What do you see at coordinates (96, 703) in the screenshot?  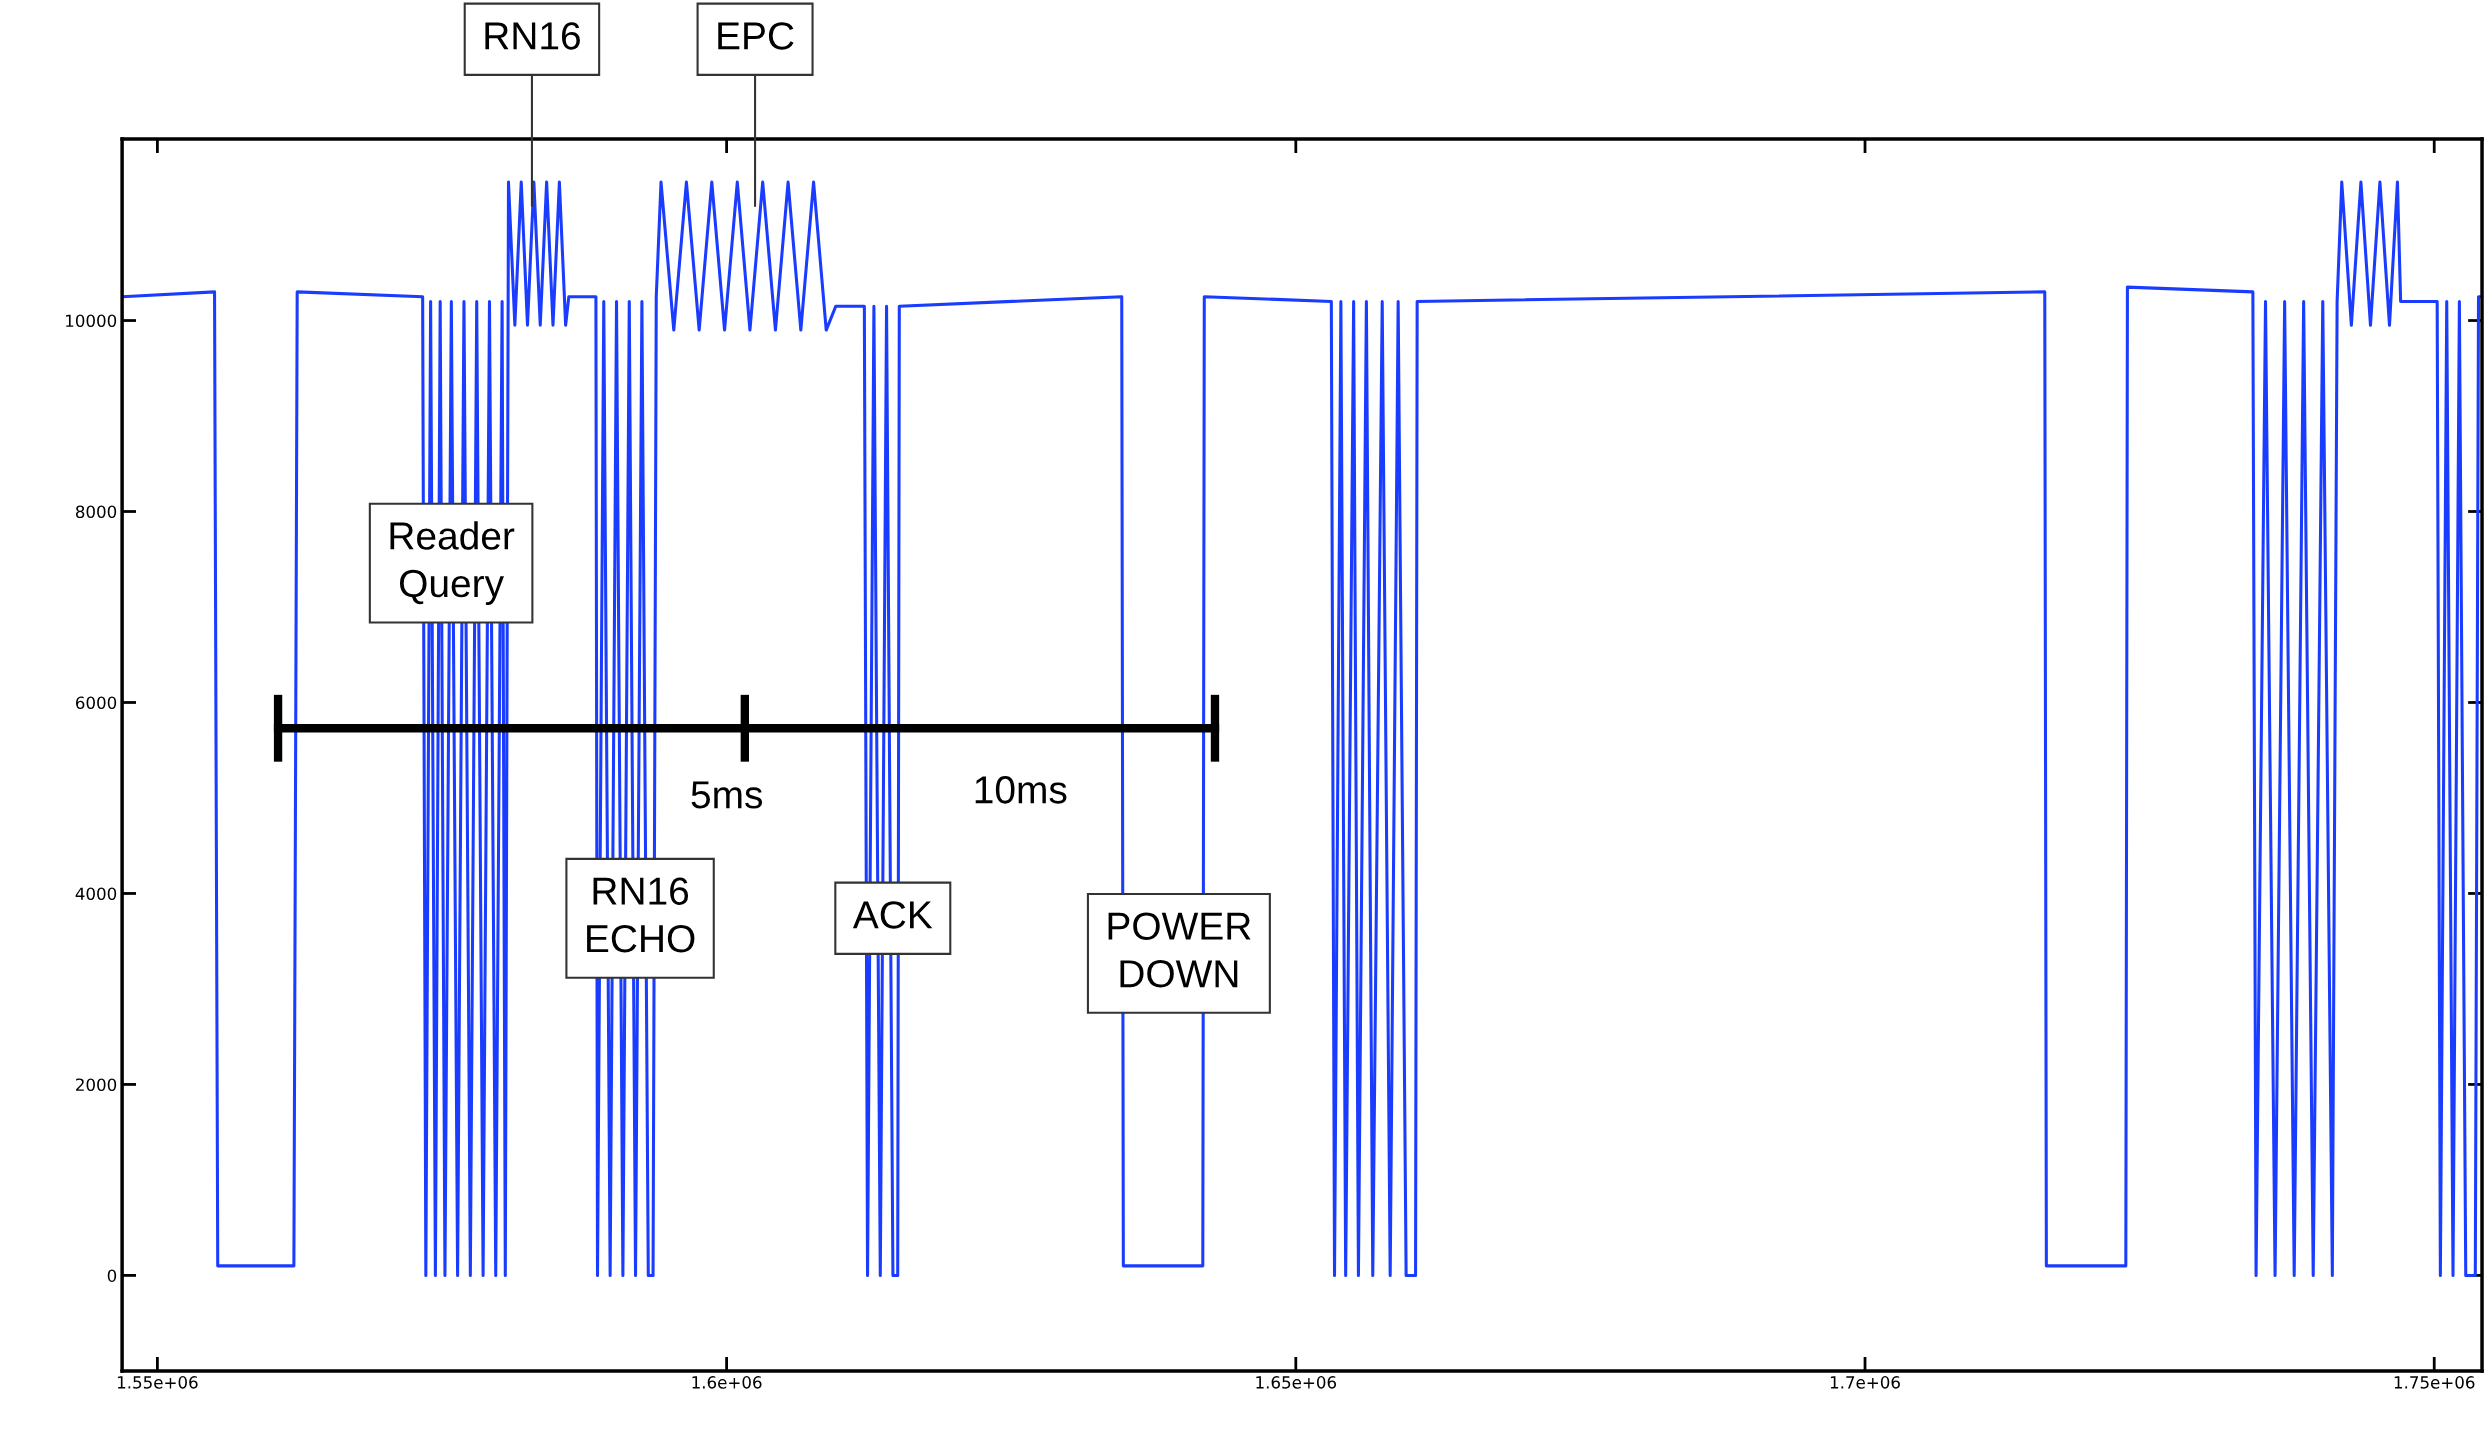 I see `y-tick-label: 6000` at bounding box center [96, 703].